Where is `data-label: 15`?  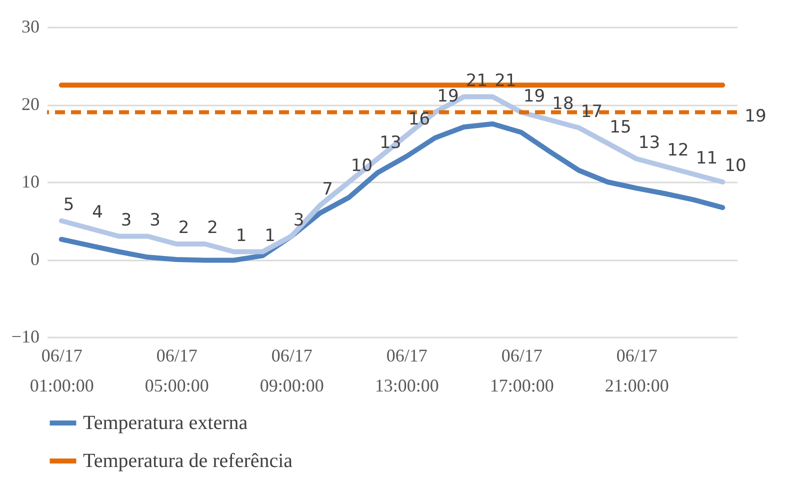 data-label: 15 is located at coordinates (621, 127).